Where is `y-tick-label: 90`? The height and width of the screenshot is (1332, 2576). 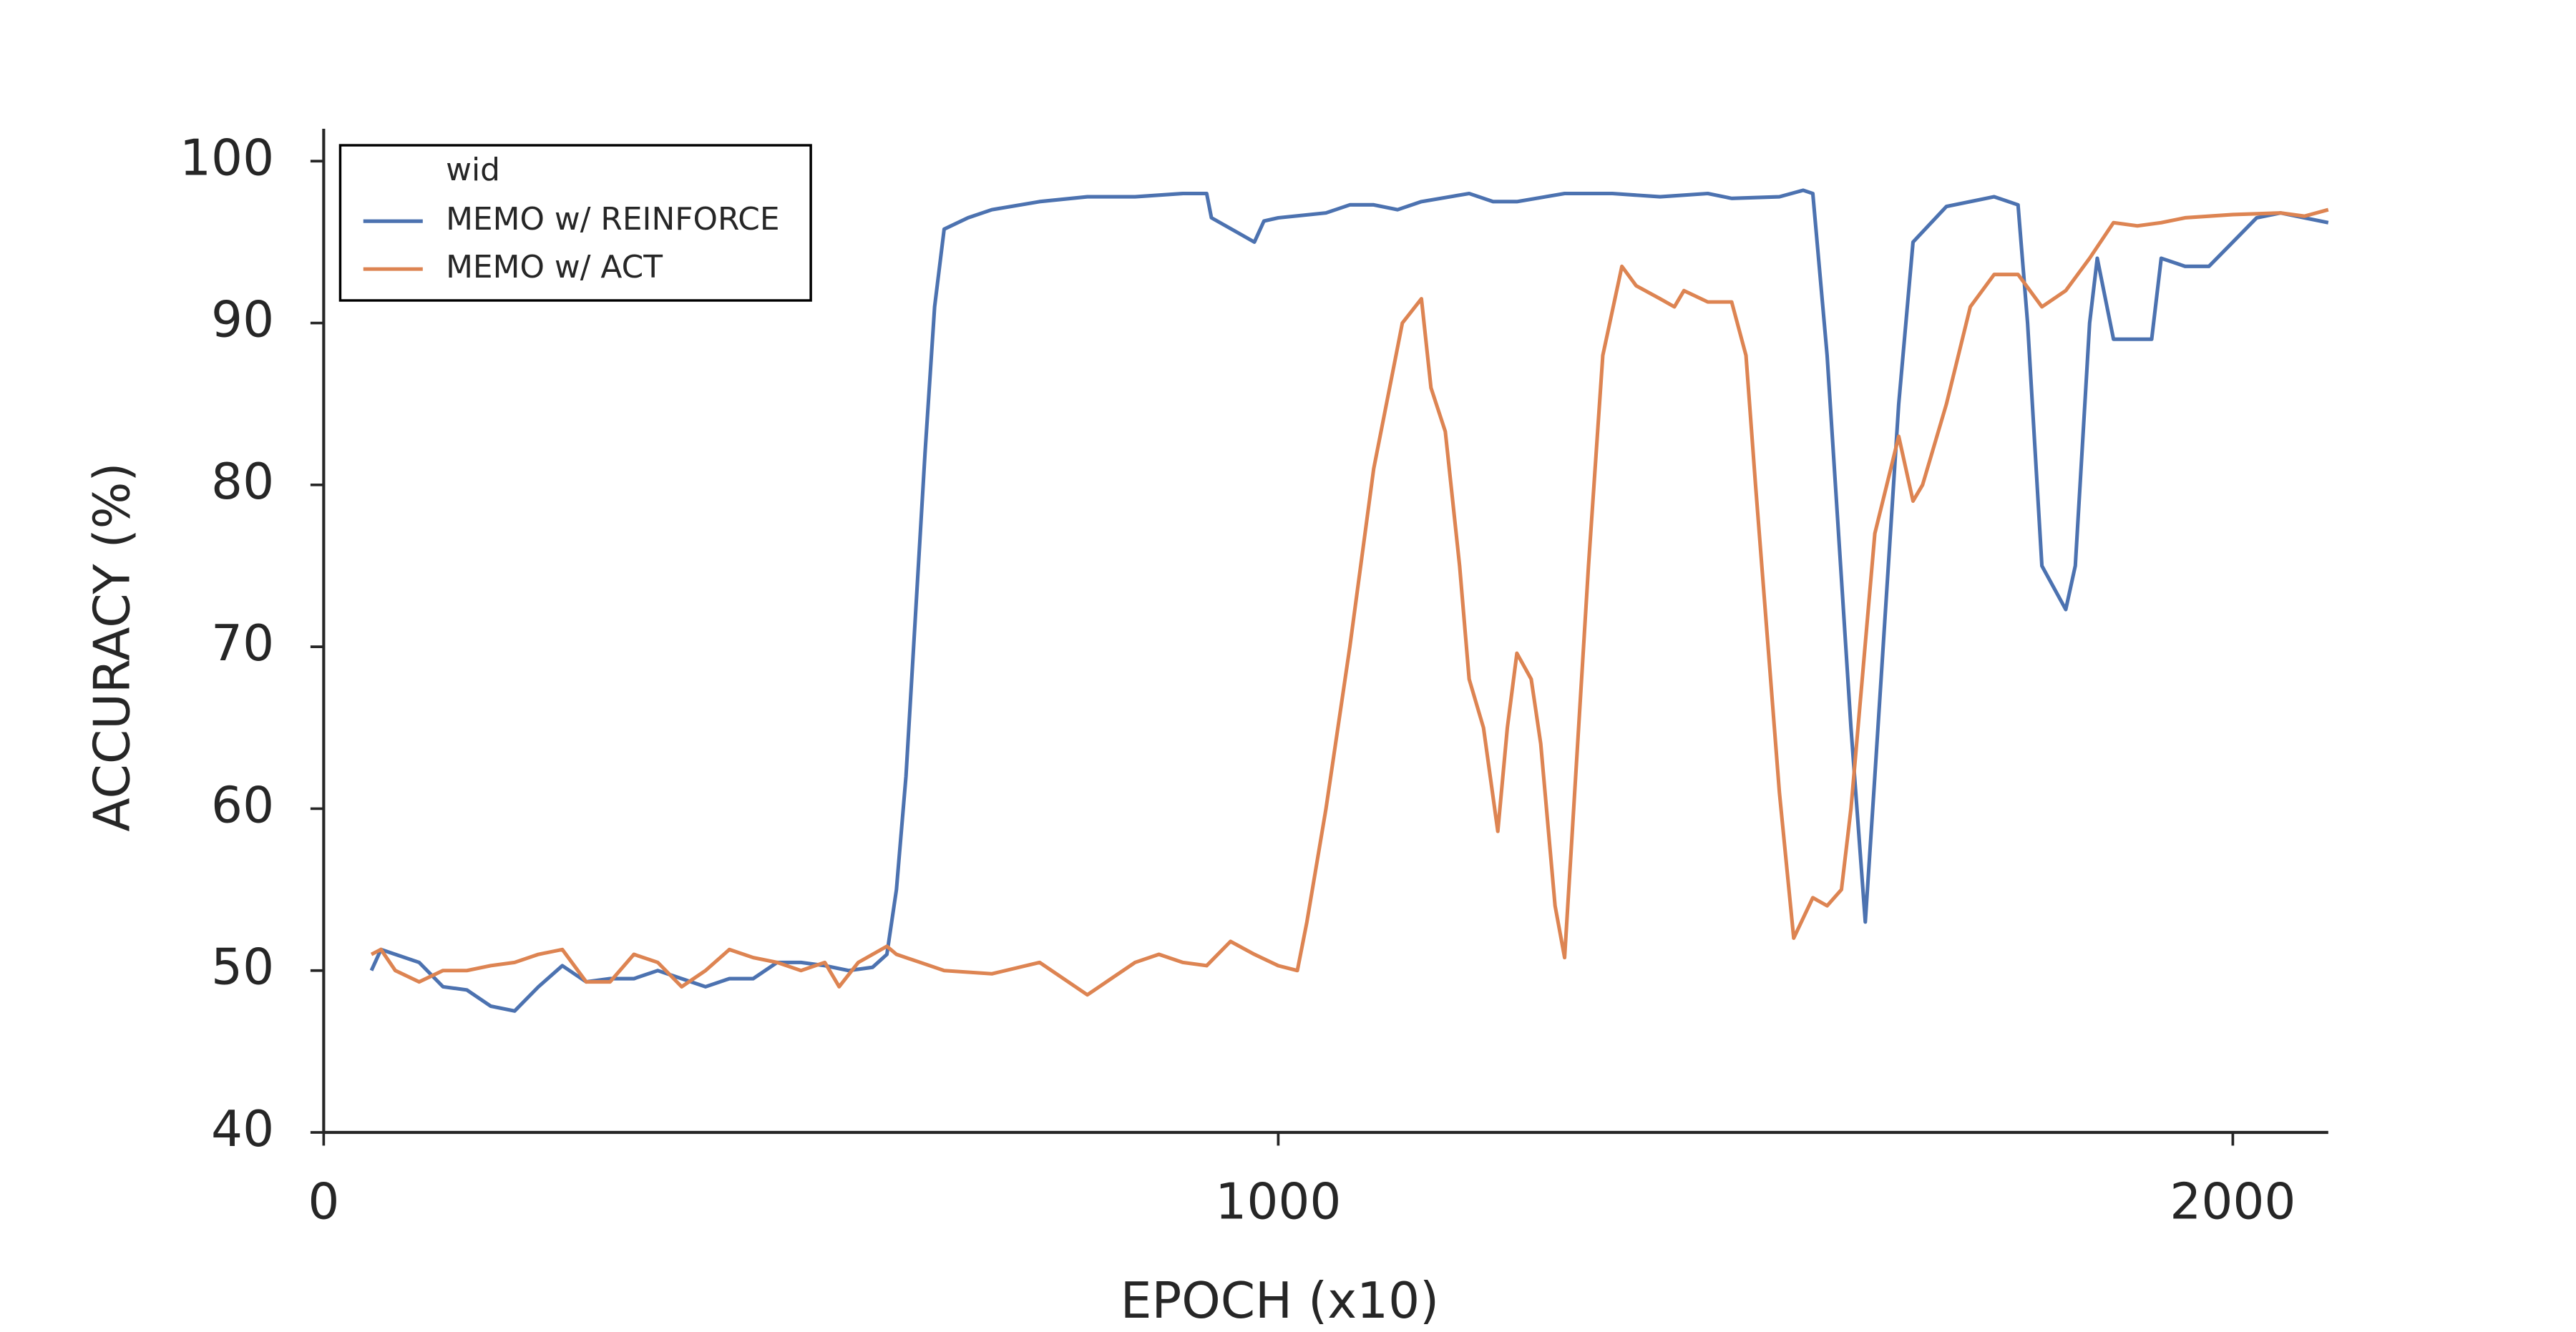
y-tick-label: 90 is located at coordinates (242, 320).